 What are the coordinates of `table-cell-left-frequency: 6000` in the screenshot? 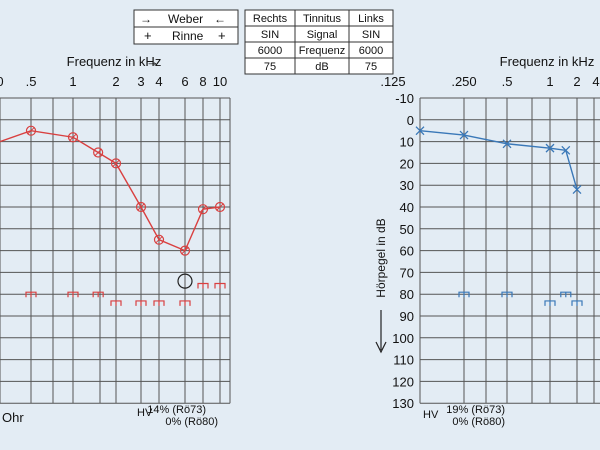 It's located at (371, 51).